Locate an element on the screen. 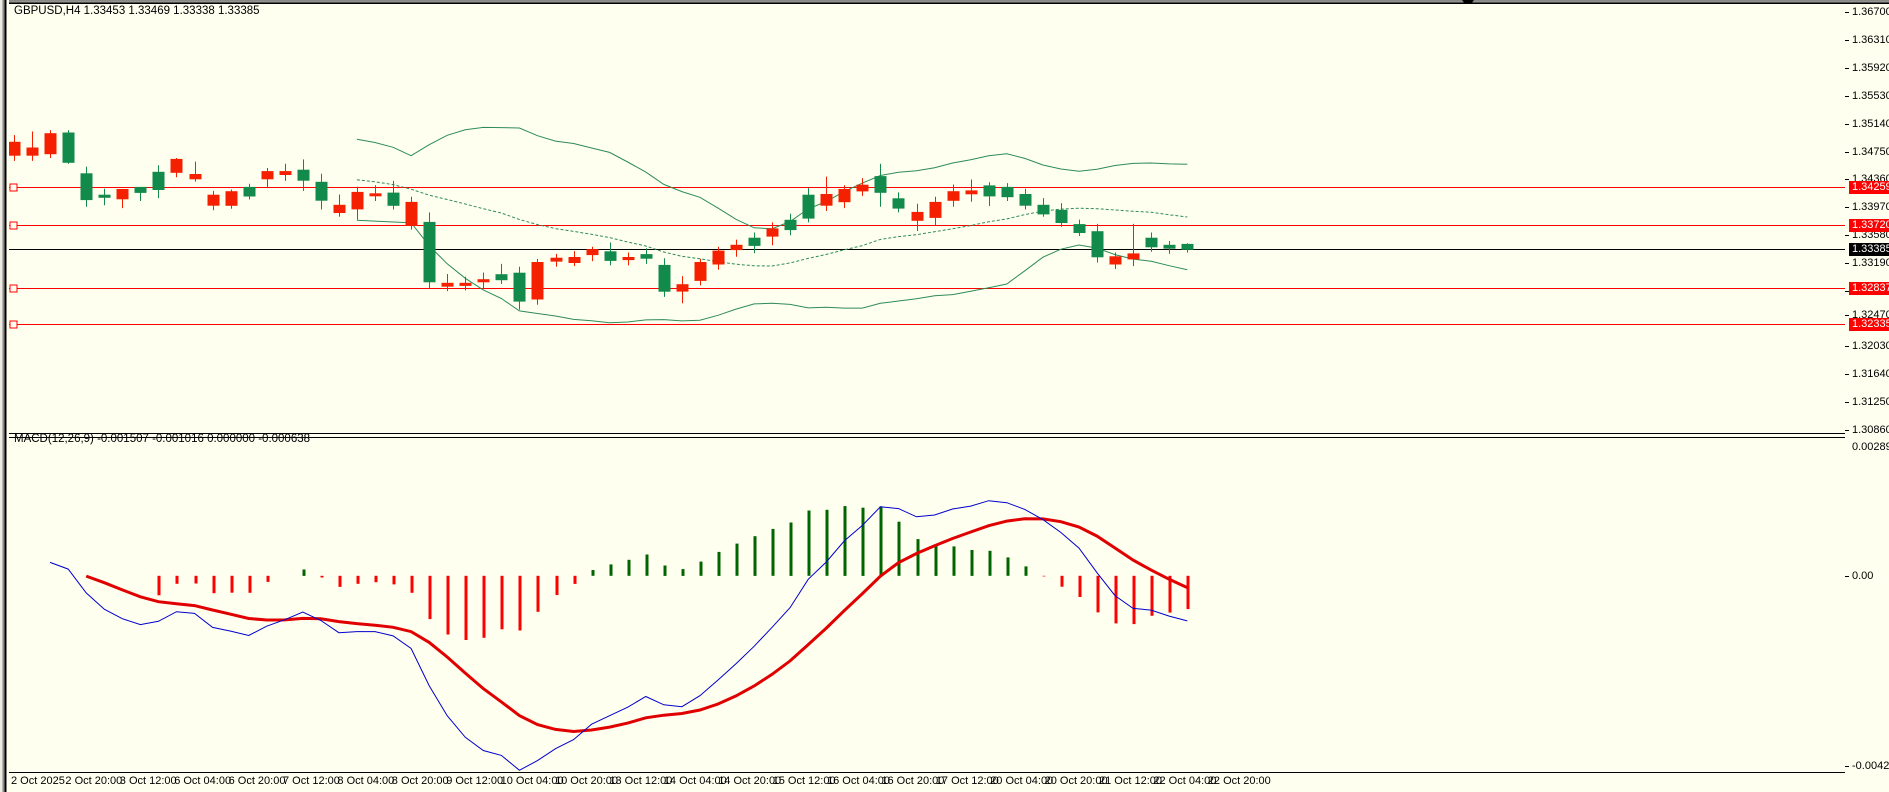 The width and height of the screenshot is (1889, 792). price-level-tag: 1.32837 is located at coordinates (1869, 289).